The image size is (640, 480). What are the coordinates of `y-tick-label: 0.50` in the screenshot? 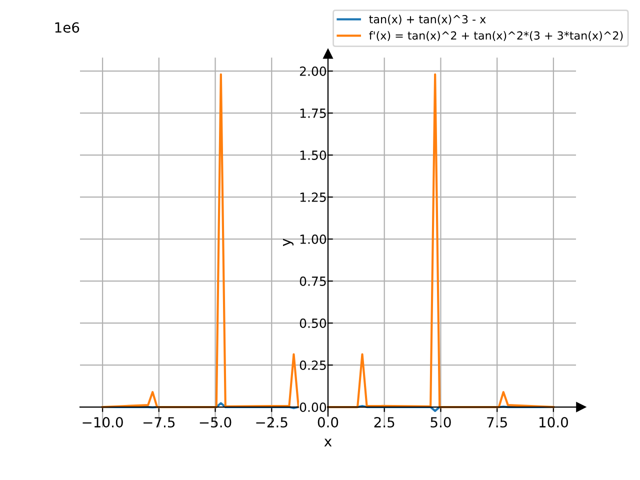 It's located at (313, 323).